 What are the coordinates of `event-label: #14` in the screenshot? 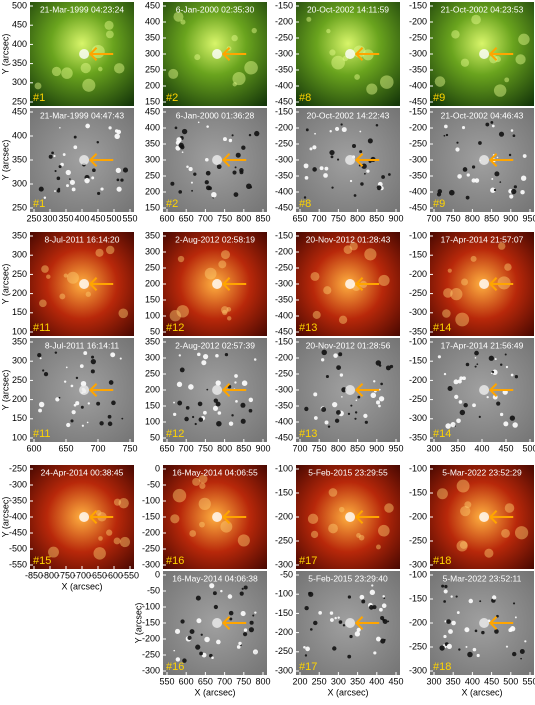 It's located at (442, 434).